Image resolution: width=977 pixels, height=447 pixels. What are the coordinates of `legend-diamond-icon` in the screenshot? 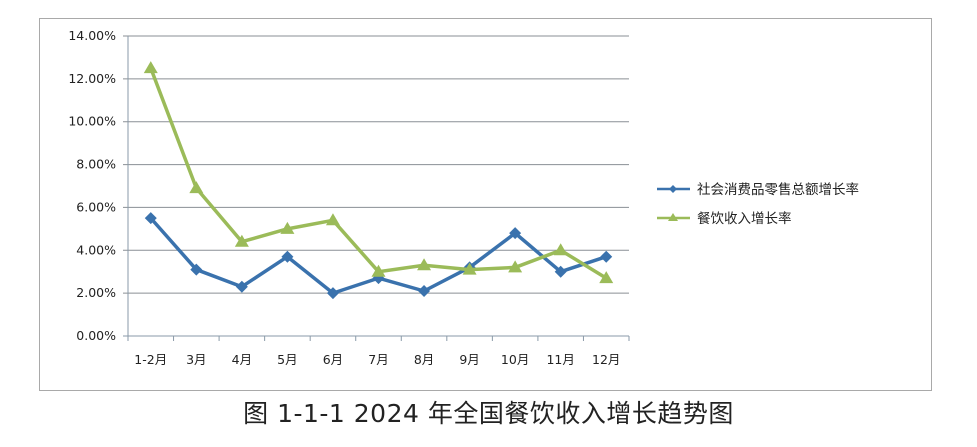 It's located at (673, 189).